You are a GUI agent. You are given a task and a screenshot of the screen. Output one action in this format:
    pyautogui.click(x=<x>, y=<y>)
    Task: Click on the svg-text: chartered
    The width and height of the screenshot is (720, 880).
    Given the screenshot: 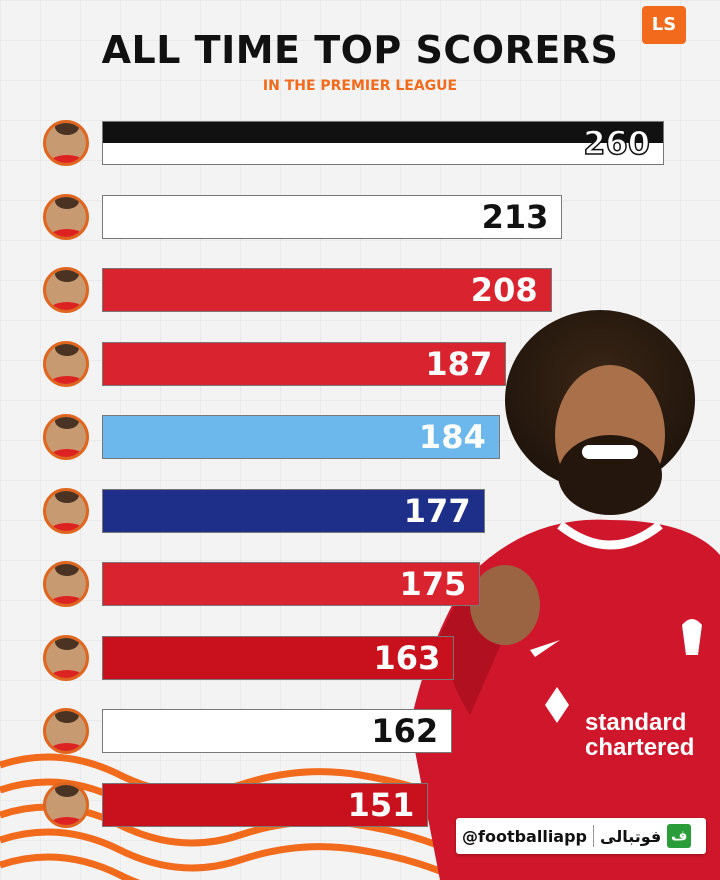 What is the action you would take?
    pyautogui.click(x=639, y=747)
    